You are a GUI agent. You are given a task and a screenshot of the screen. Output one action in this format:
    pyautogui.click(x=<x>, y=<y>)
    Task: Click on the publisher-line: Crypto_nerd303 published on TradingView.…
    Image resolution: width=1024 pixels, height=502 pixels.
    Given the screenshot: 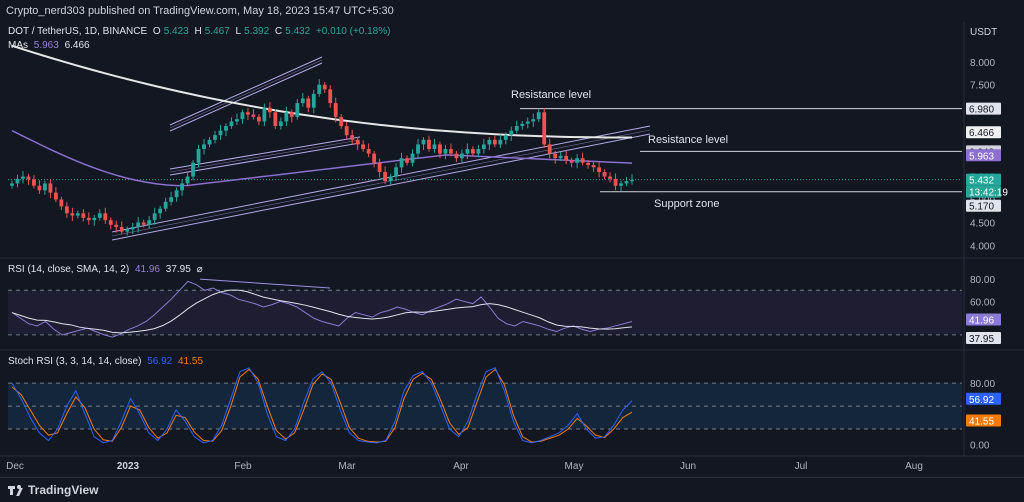 What is the action you would take?
    pyautogui.click(x=200, y=11)
    